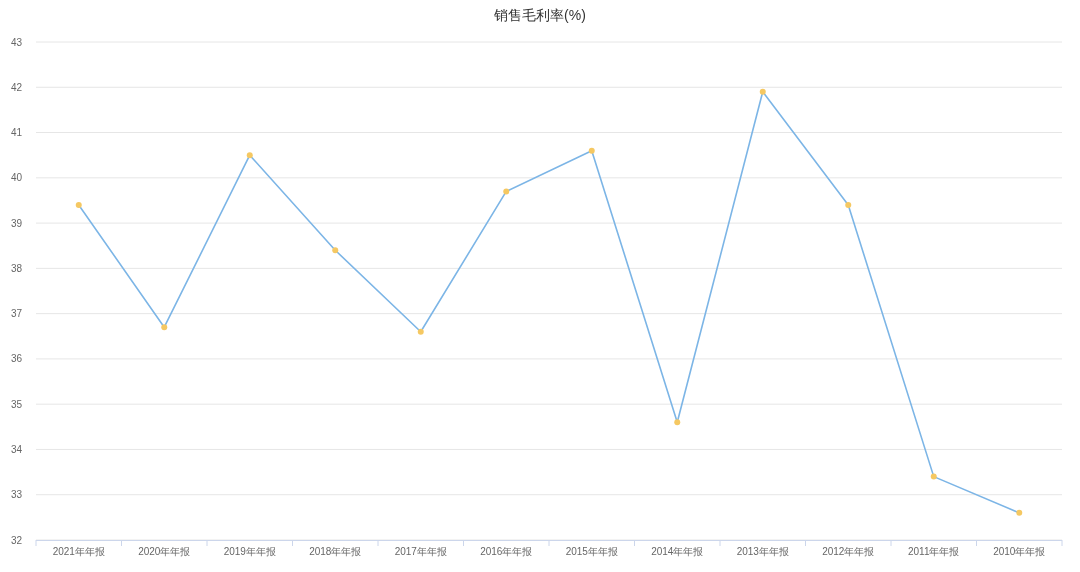  I want to click on x-tick-label: 2019年年报, so click(249, 551).